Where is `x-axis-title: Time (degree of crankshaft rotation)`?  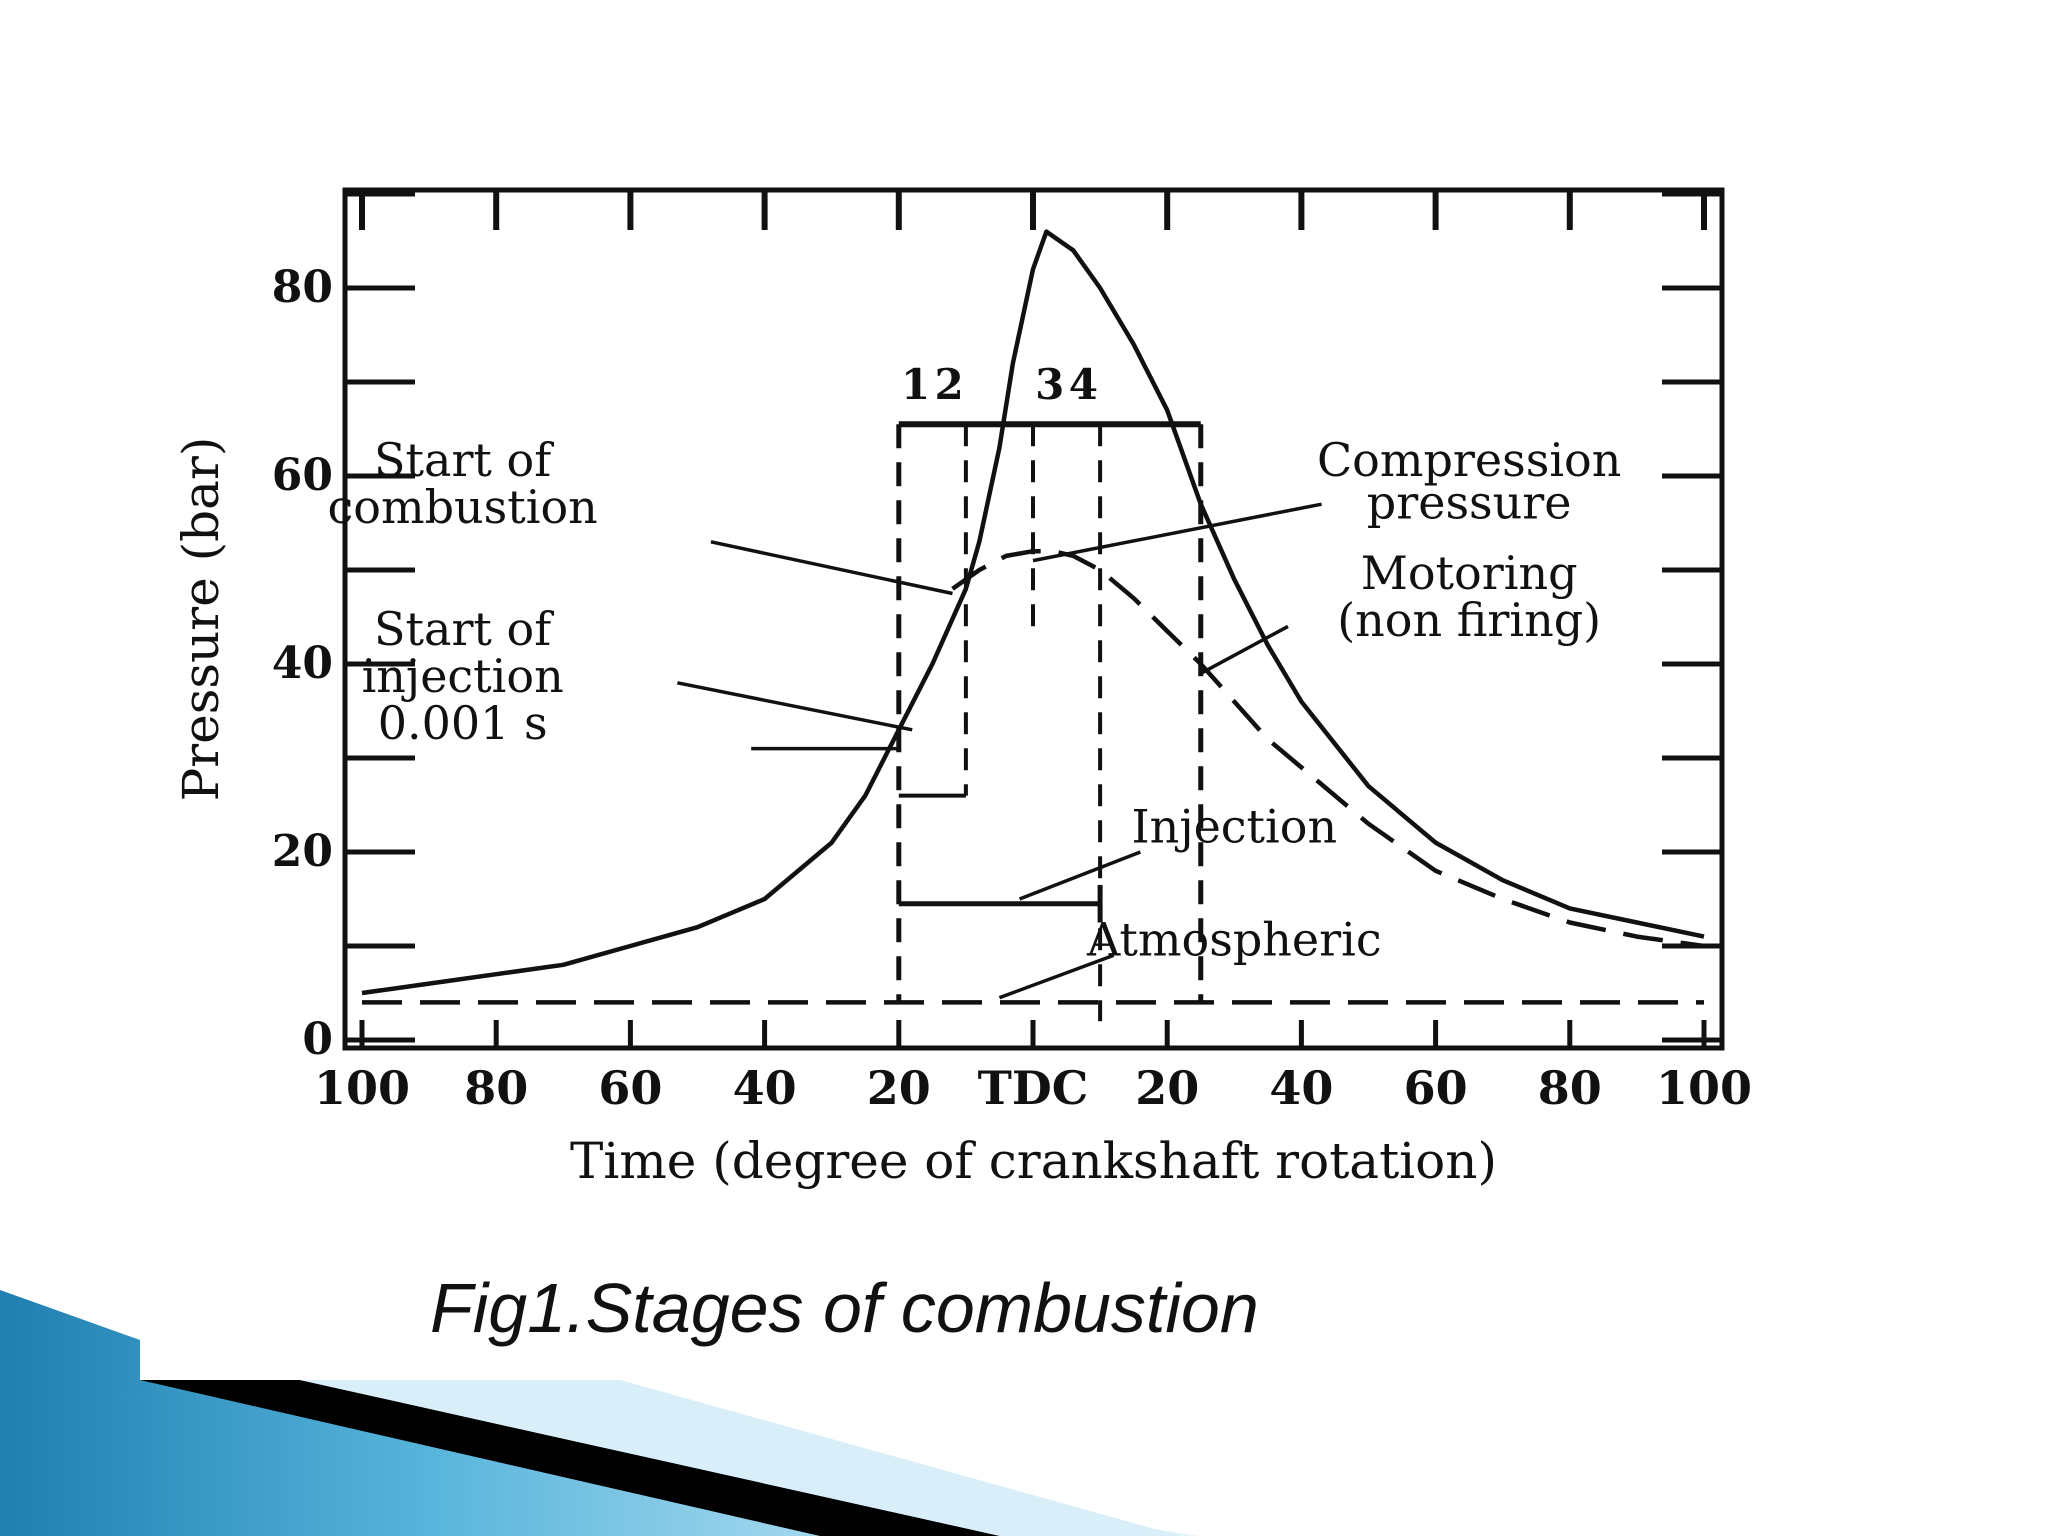 x-axis-title: Time (degree of crankshaft rotation) is located at coordinates (1033, 1161).